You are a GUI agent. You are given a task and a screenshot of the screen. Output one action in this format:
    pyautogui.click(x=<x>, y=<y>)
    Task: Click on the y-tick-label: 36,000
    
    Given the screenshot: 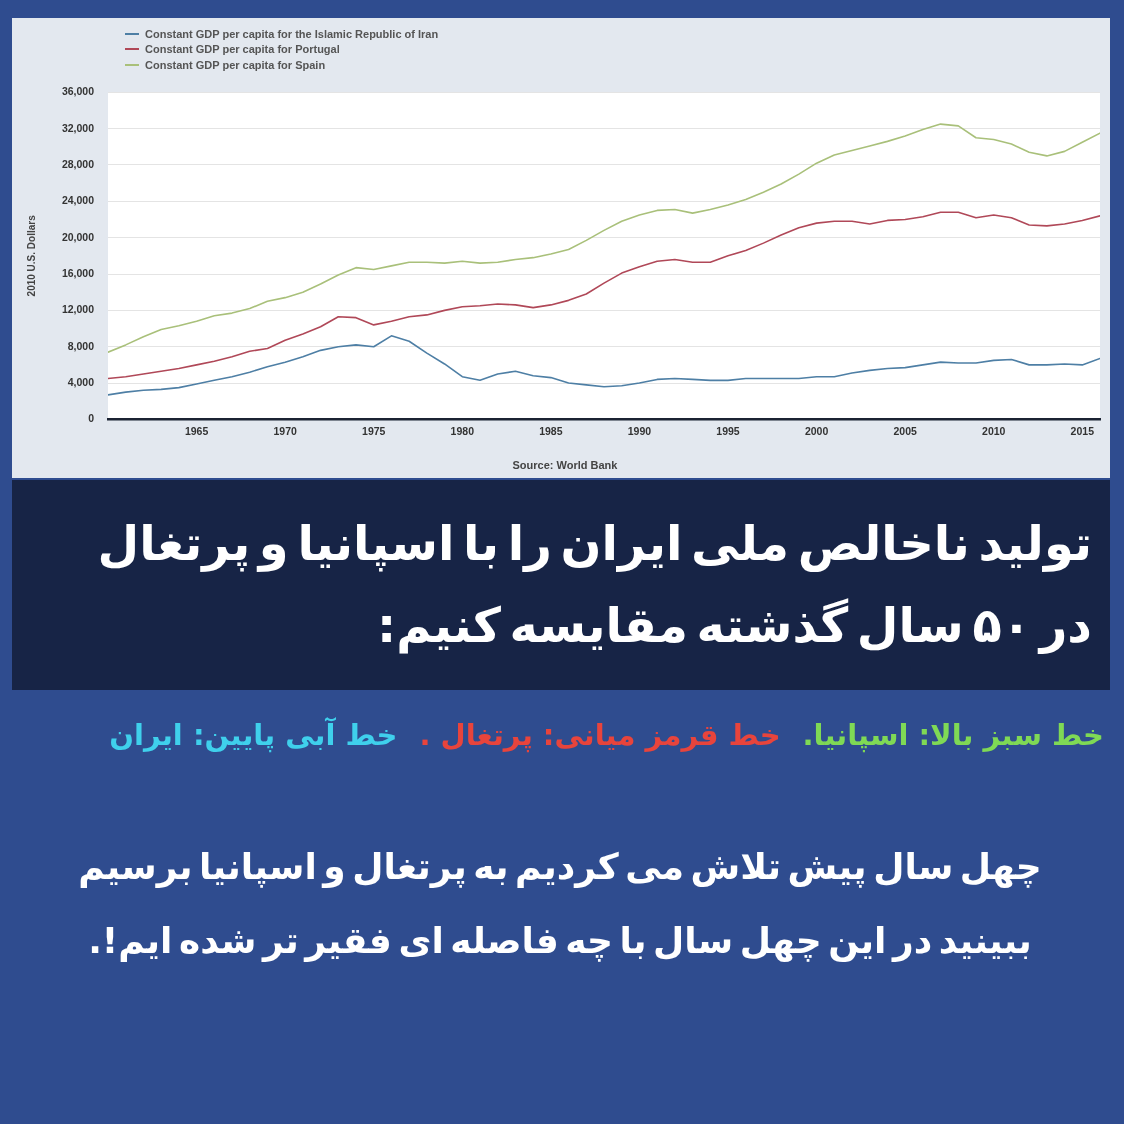 What is the action you would take?
    pyautogui.click(x=78, y=91)
    